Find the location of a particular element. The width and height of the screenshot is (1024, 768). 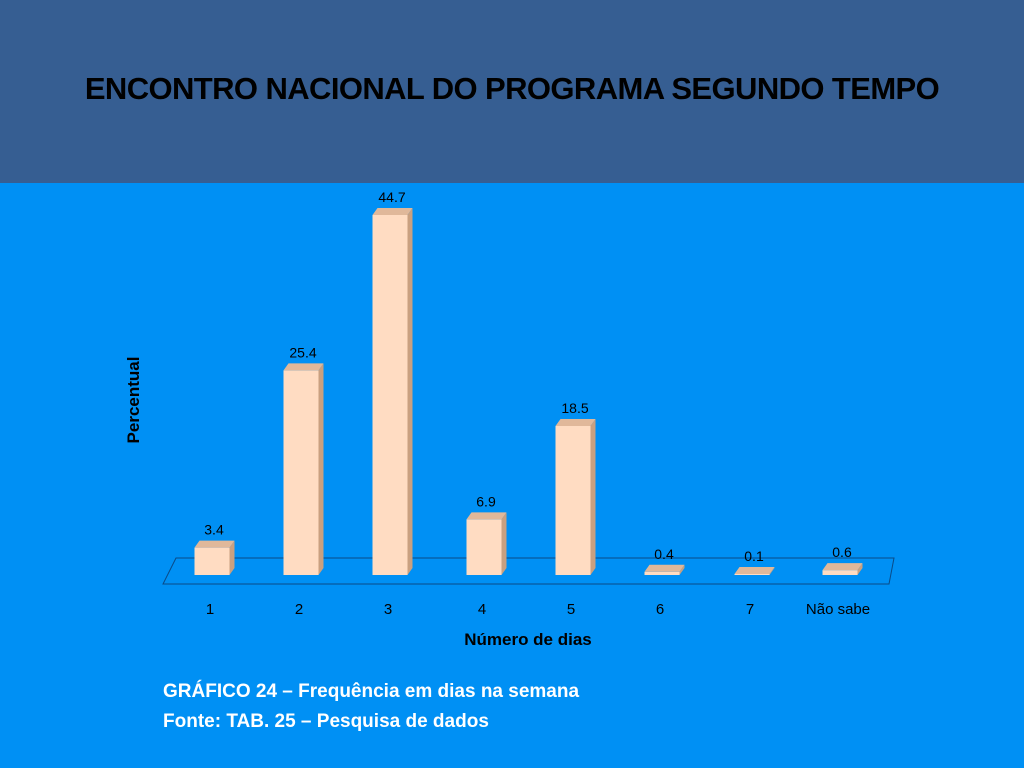

data-label: 0.6 is located at coordinates (842, 552).